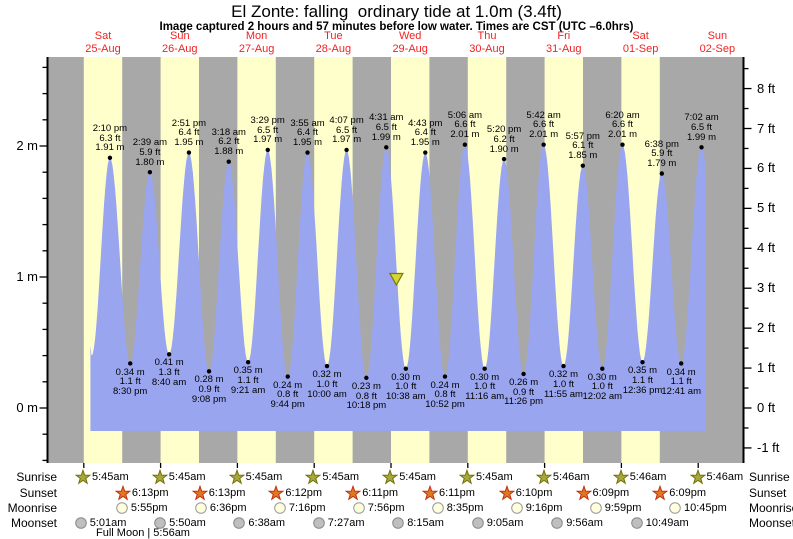  I want to click on y-axis-right-label: -1 ft, so click(768, 447).